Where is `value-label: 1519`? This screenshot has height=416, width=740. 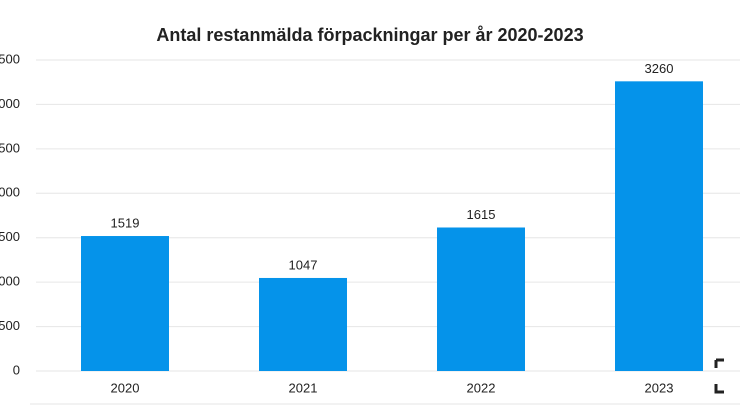
value-label: 1519 is located at coordinates (125, 222).